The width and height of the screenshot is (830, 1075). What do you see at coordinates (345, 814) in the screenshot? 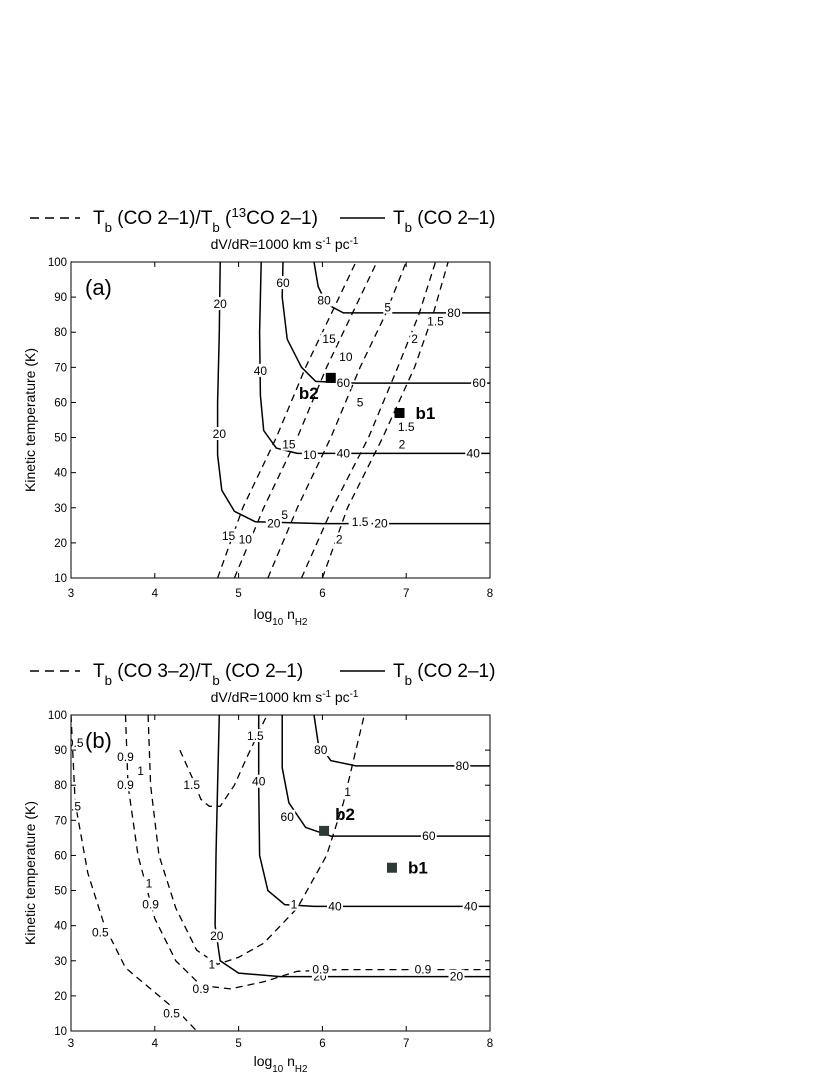
I see `data-point-label-b2: b2` at bounding box center [345, 814].